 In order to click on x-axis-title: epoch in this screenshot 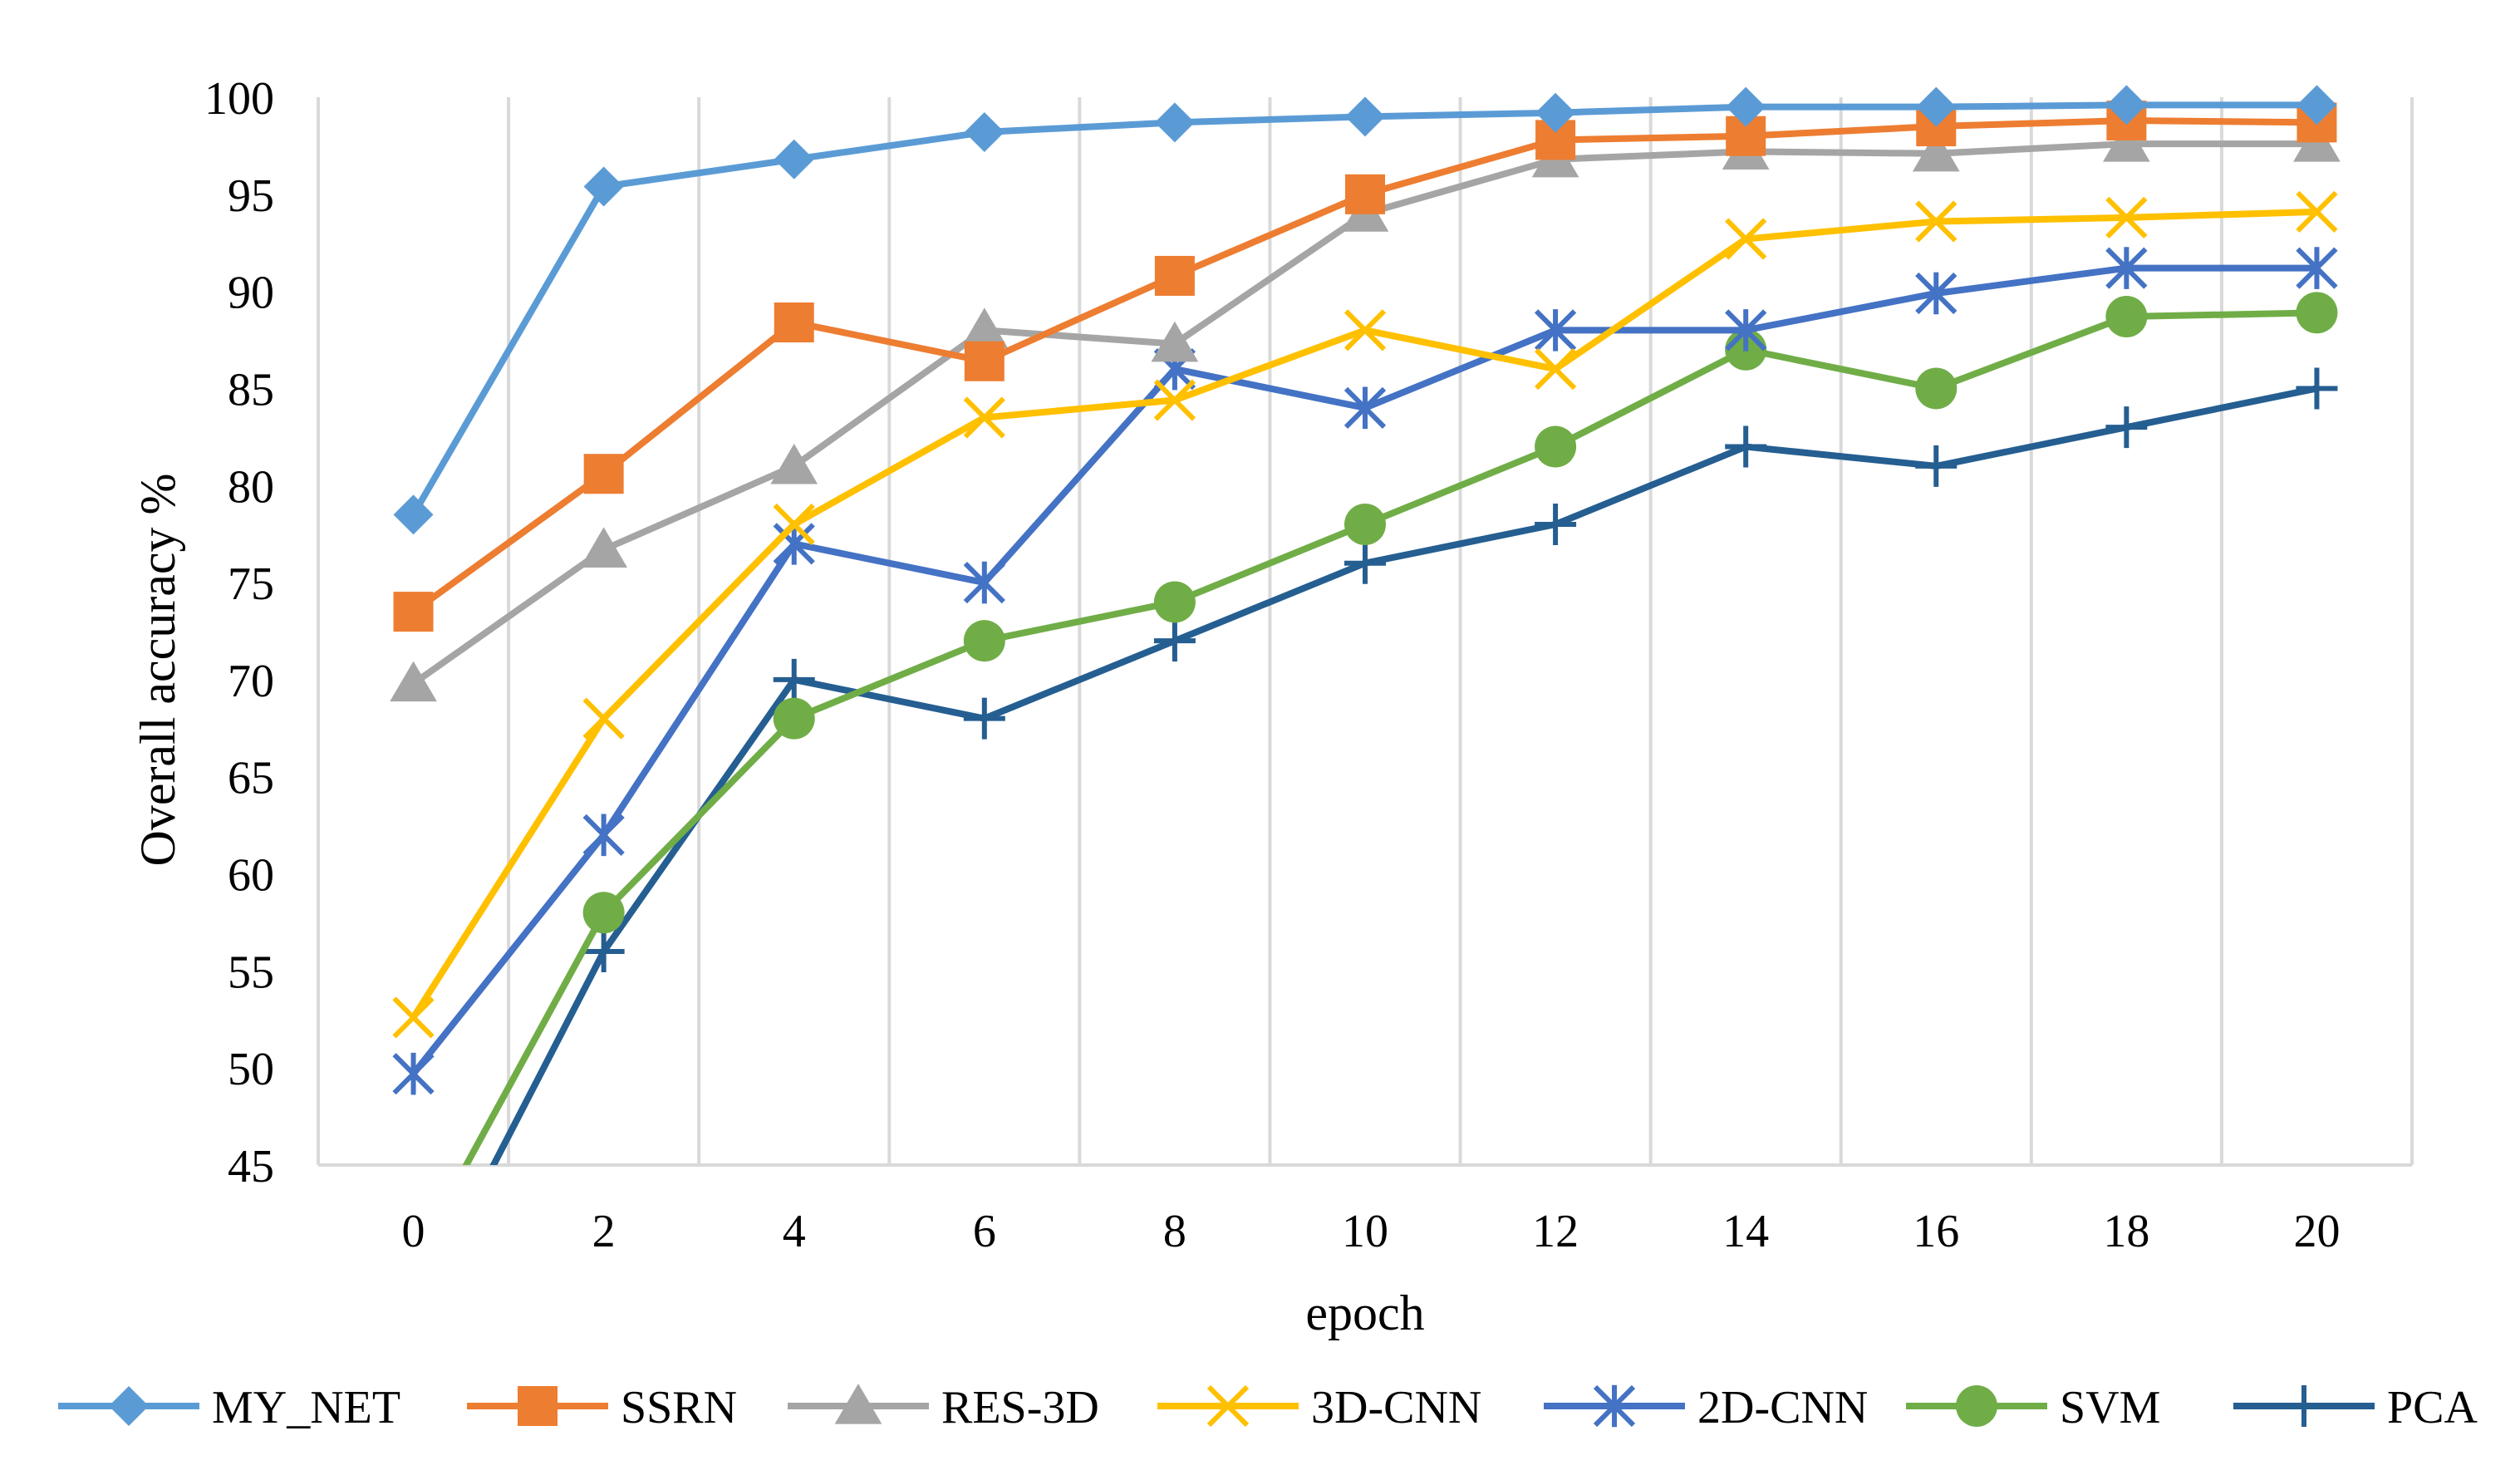, I will do `click(1364, 1313)`.